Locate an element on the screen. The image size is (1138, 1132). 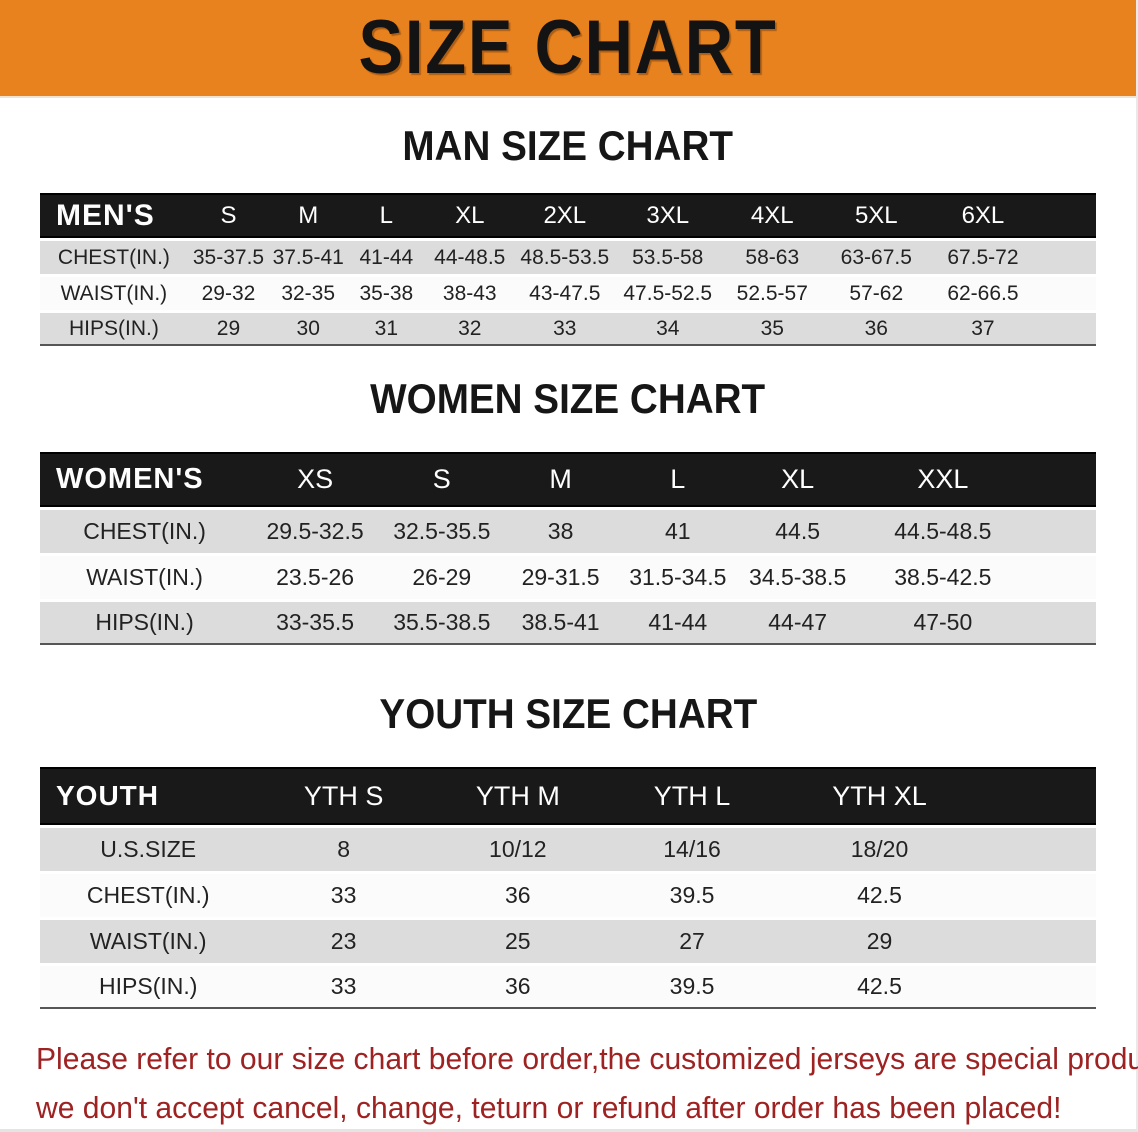
measurement-cell: 26-29 is located at coordinates (442, 578).